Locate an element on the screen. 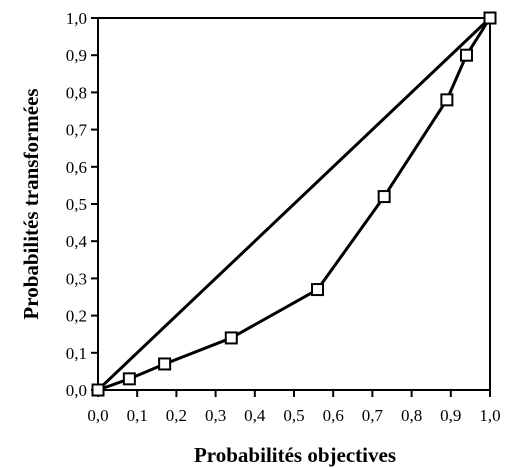 The height and width of the screenshot is (468, 512). y-tick-label: 1,0 is located at coordinates (76, 18).